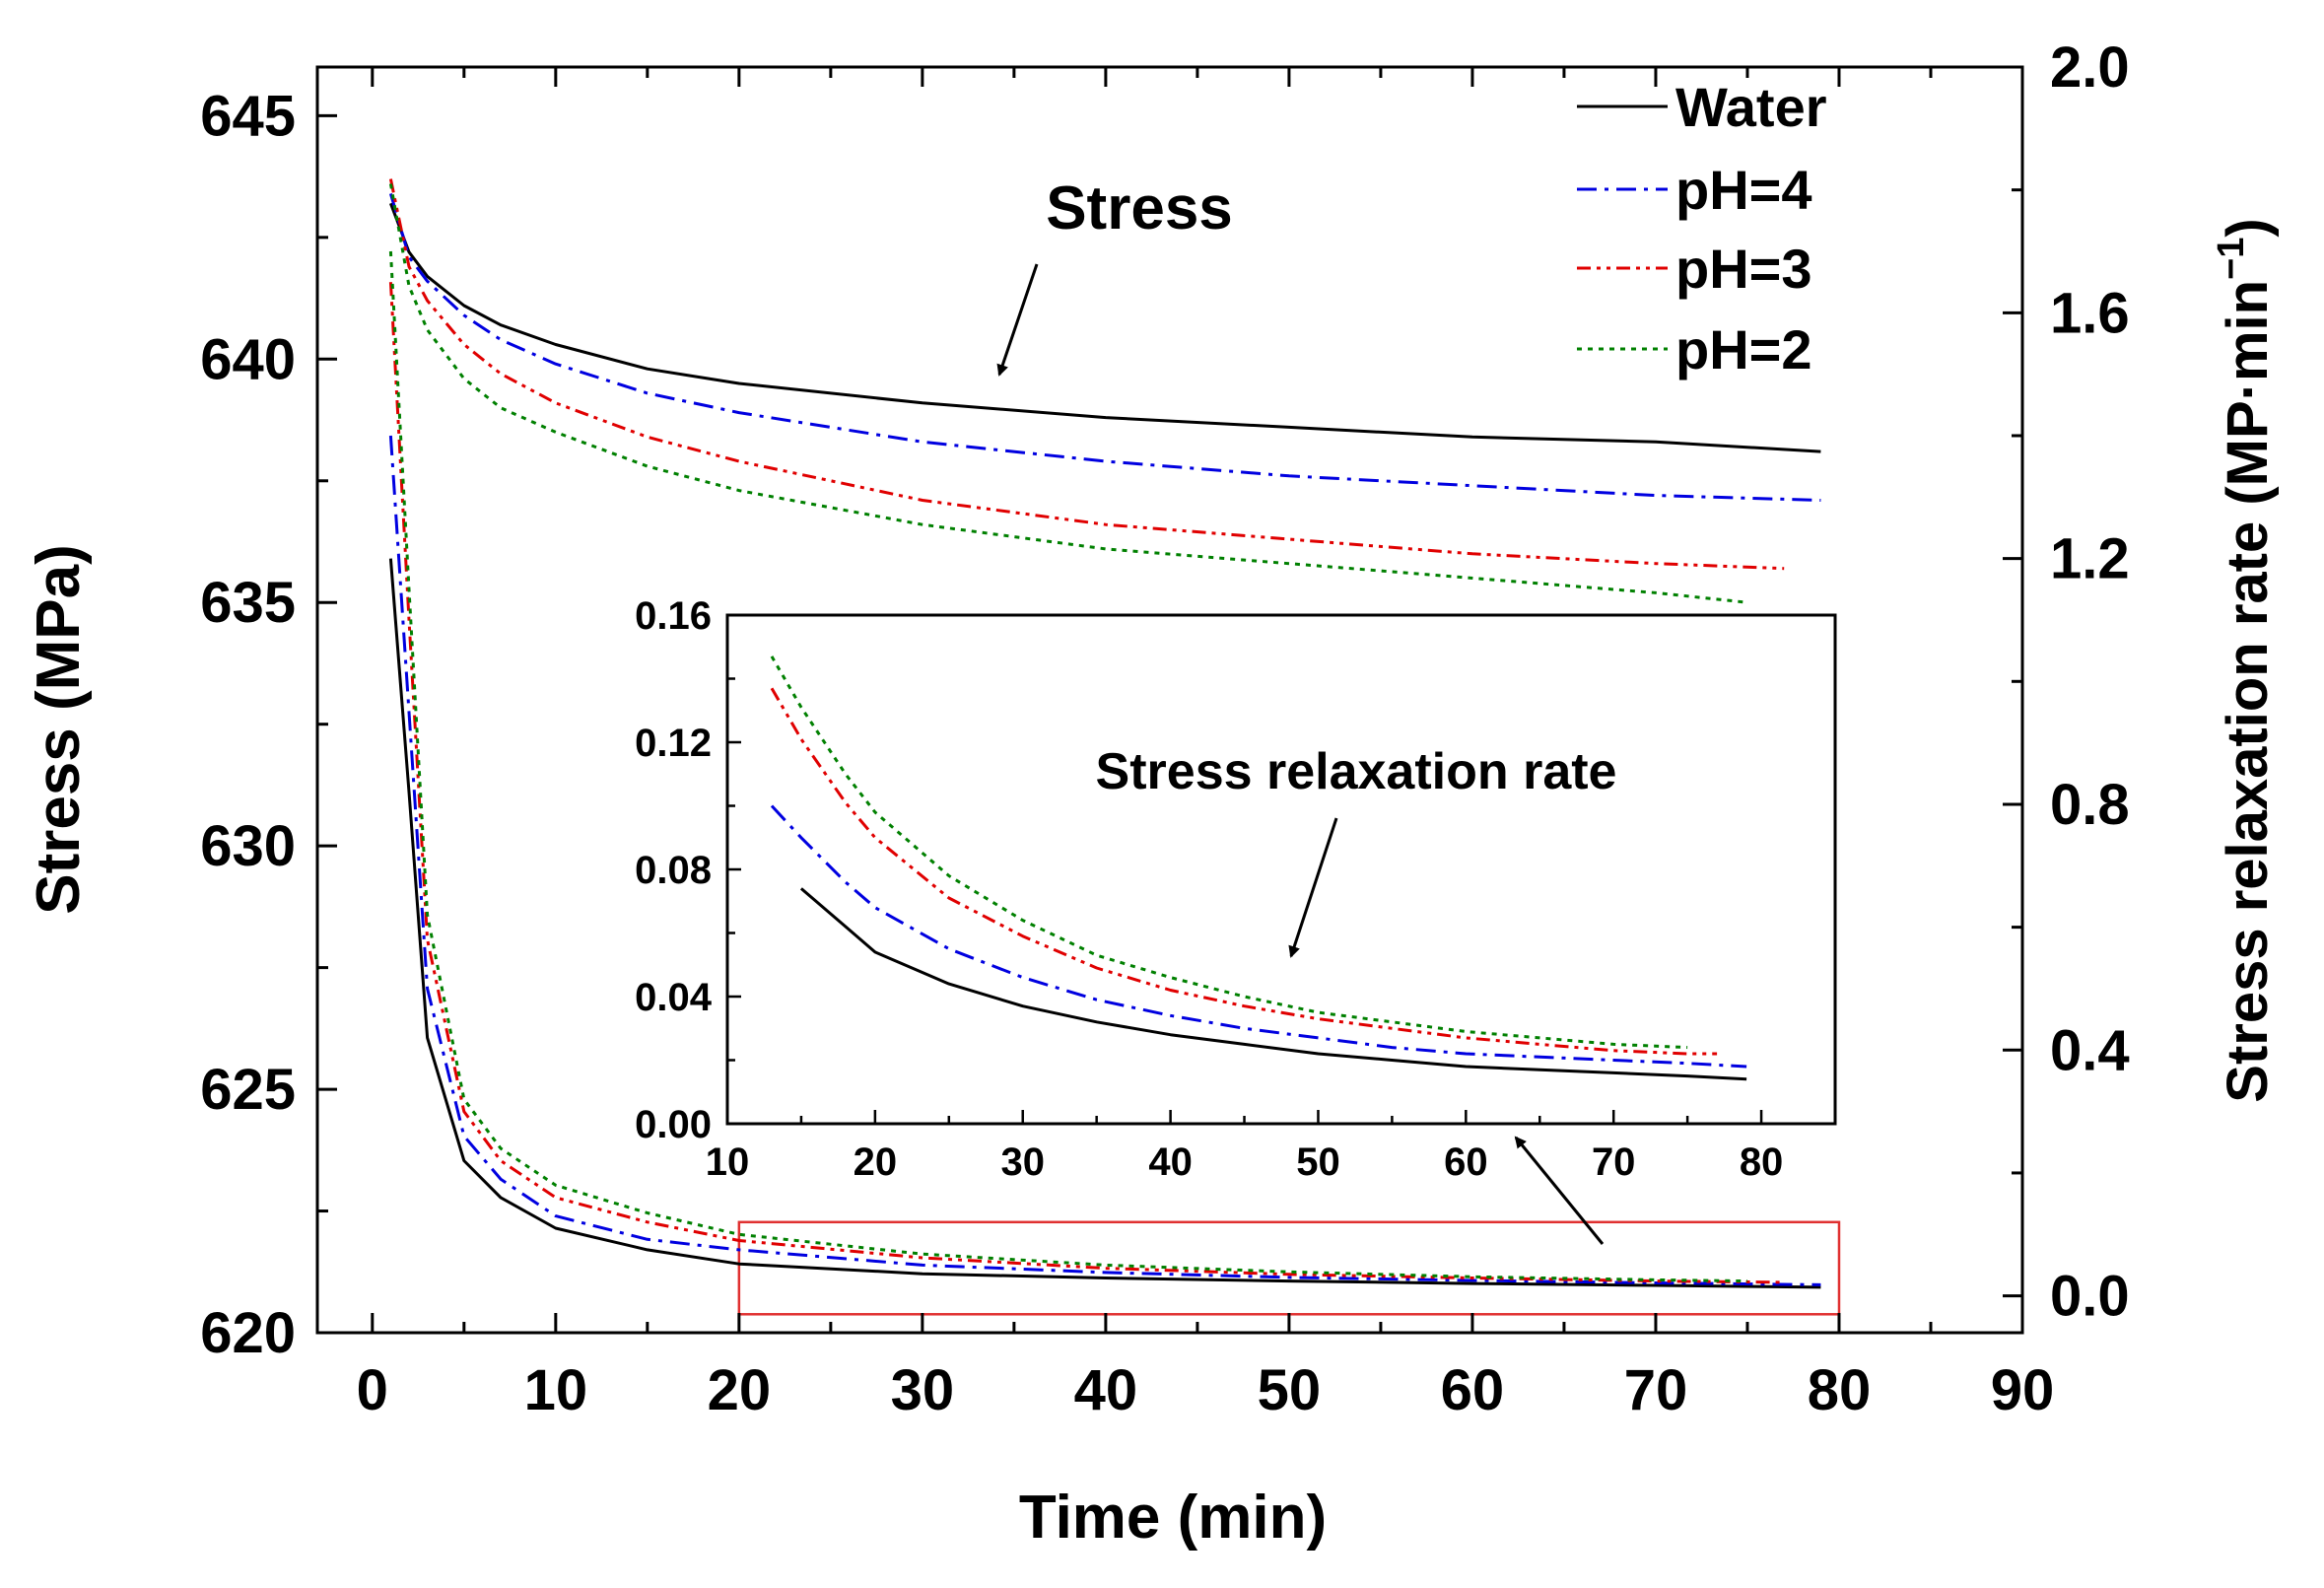 The width and height of the screenshot is (2324, 1588). I want to click on stress-line-ph3, so click(1086, 374).